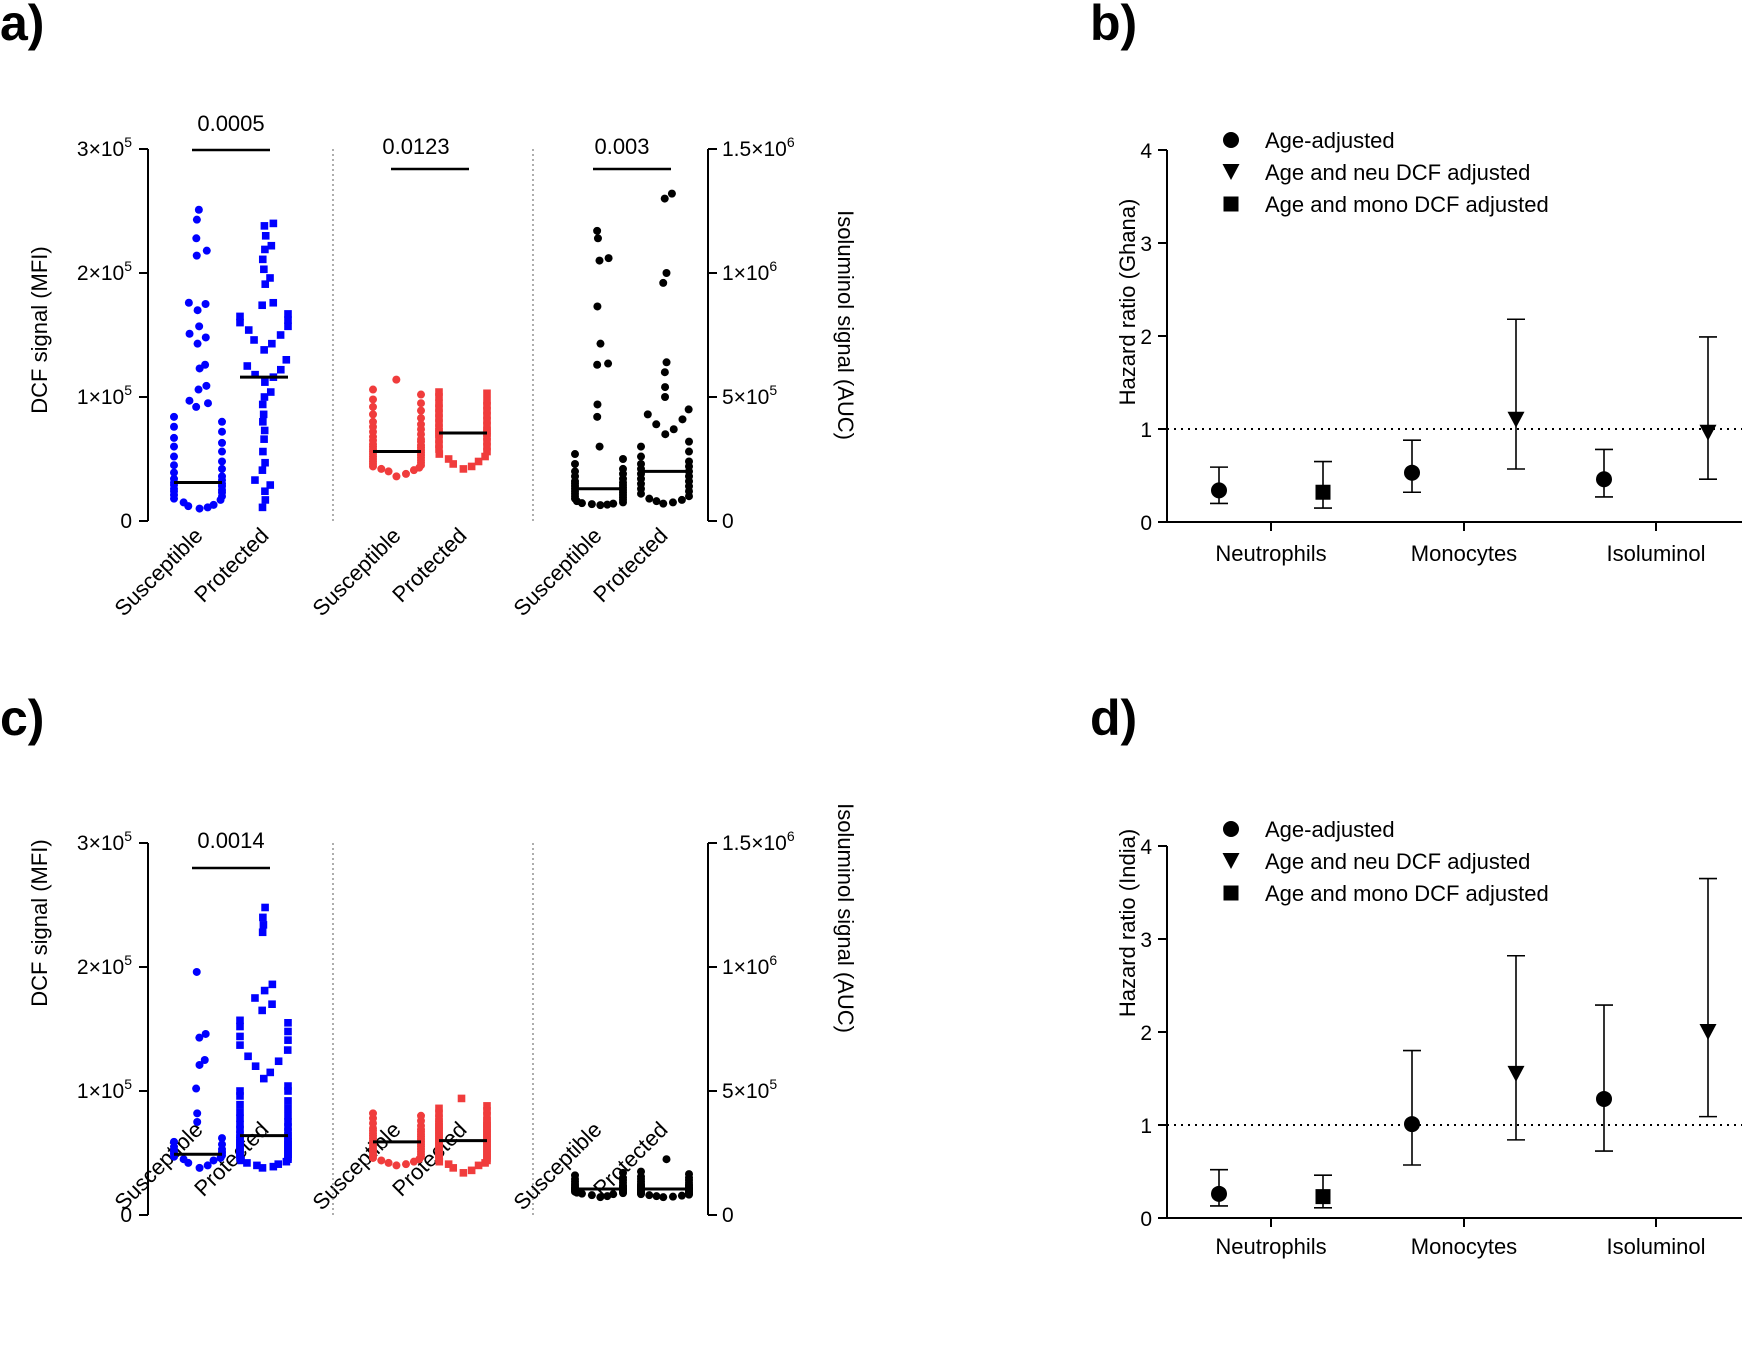  Describe the element at coordinates (104, 271) in the screenshot. I see `y-tick-label-left: 2×10⁵` at that location.